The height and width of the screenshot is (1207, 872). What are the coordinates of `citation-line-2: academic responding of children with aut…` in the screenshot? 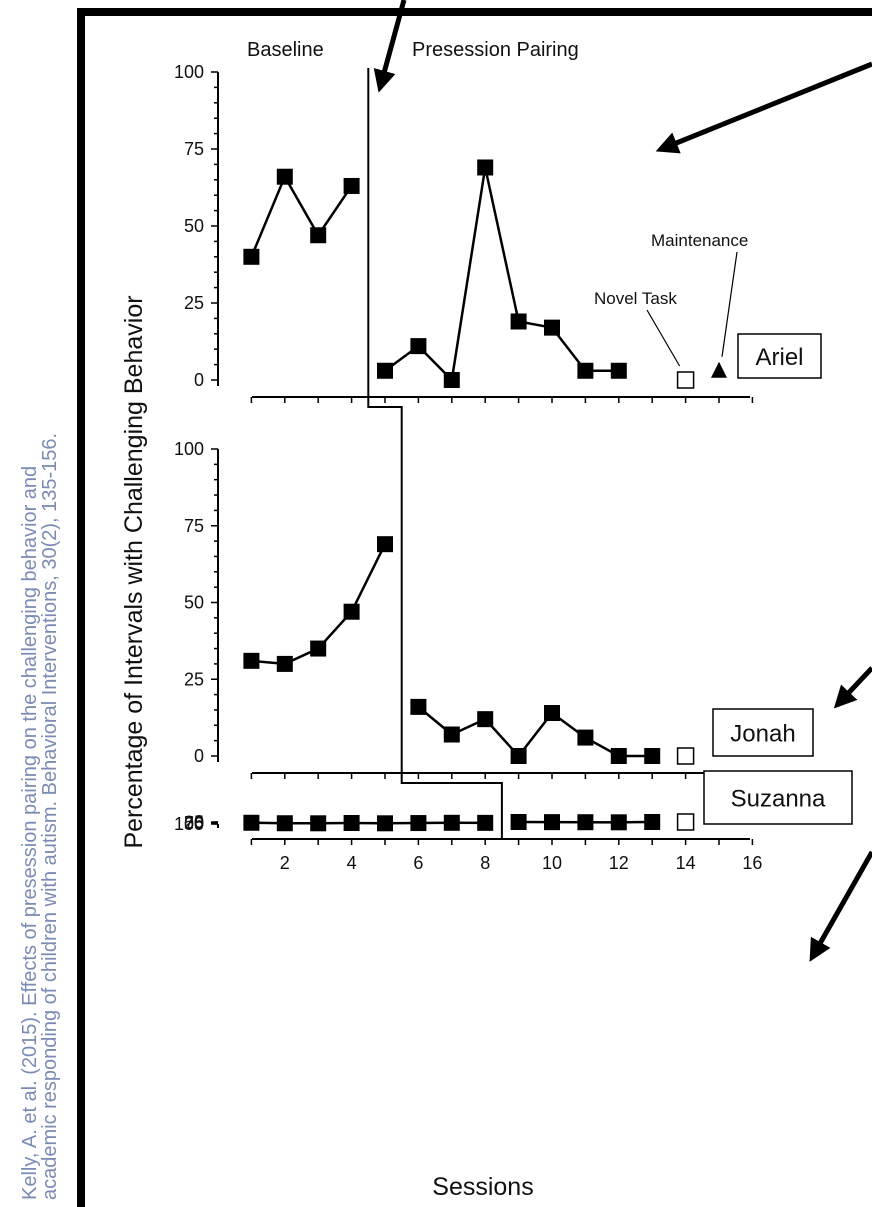 It's located at (50, 816).